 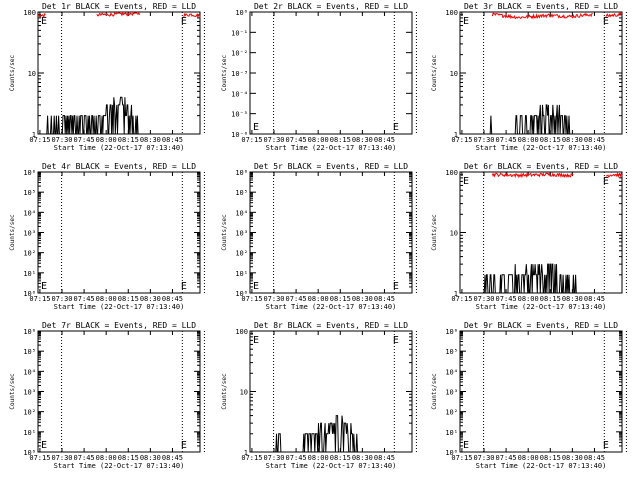 I want to click on chart-title: Det 8r BLACK = Events, RED = LLD, so click(x=331, y=325).